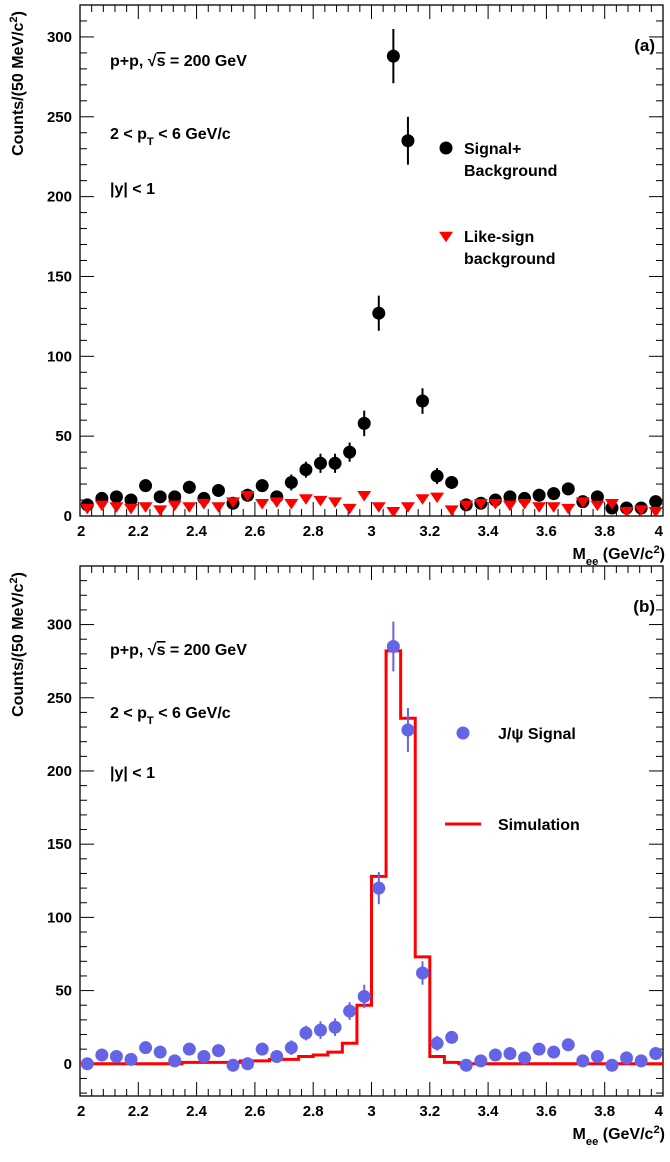  I want to click on legend-marker-circle, so click(446, 148).